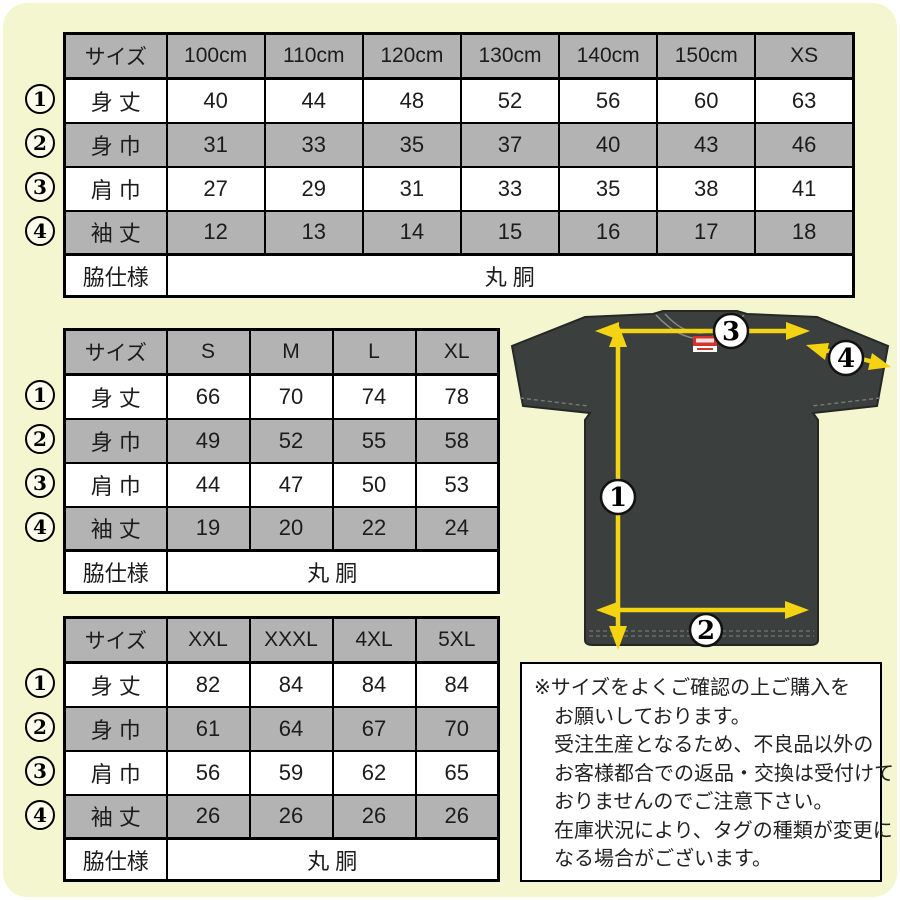 The image size is (900, 900). I want to click on value-cell: 47, so click(291, 484).